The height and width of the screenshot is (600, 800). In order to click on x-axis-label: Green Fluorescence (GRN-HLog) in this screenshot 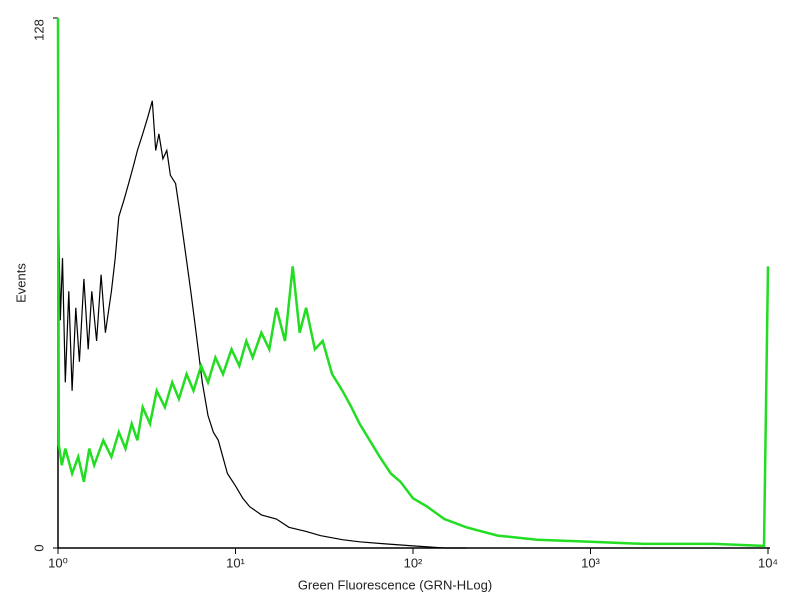, I will do `click(395, 584)`.